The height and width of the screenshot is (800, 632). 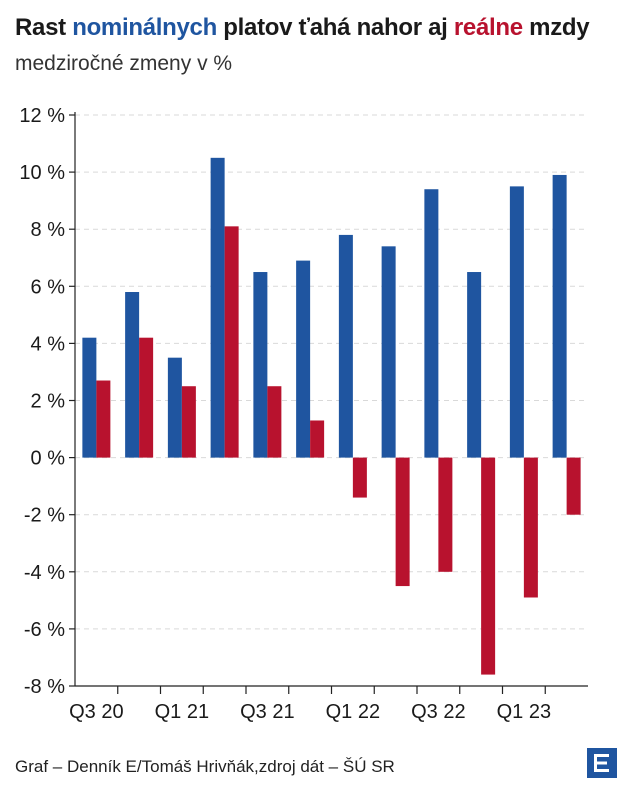 What do you see at coordinates (438, 712) in the screenshot?
I see `x-tick-label: Q3 22` at bounding box center [438, 712].